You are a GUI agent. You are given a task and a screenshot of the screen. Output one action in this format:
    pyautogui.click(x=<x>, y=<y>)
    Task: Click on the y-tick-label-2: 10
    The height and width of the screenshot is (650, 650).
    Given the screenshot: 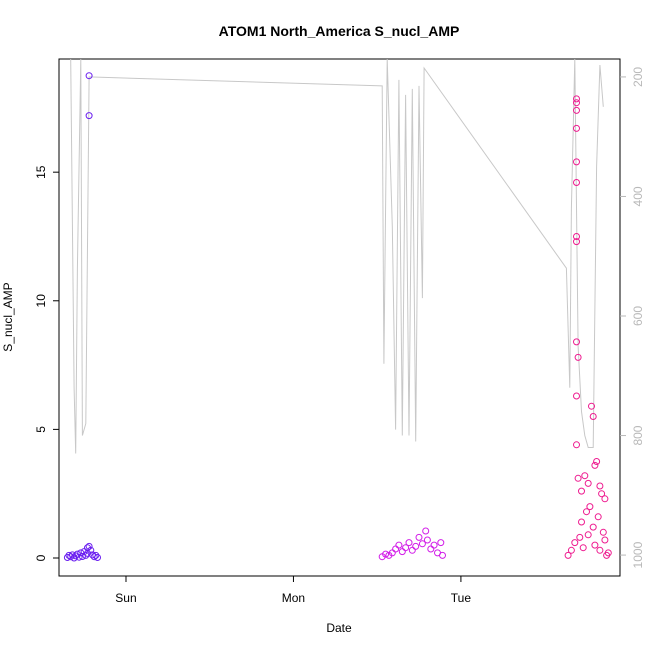 What is the action you would take?
    pyautogui.click(x=41, y=301)
    